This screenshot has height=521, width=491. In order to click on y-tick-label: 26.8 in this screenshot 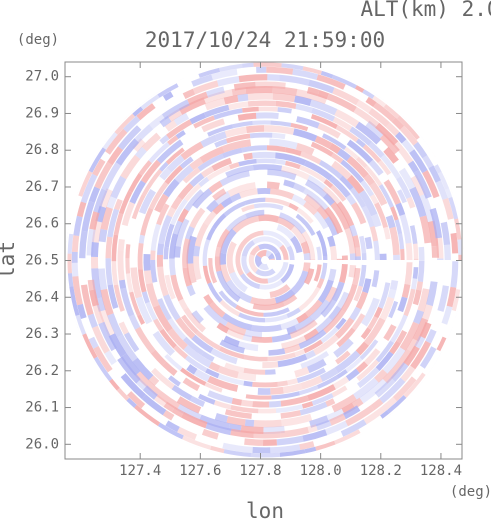, I will do `click(42, 150)`.